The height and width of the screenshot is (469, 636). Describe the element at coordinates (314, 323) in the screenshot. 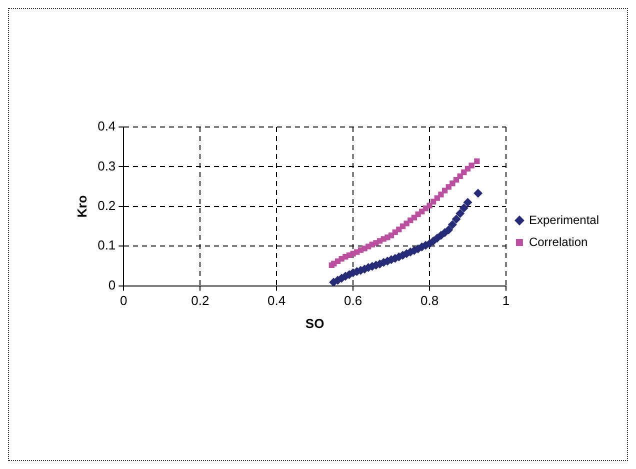

I see `x-axis-title: SO` at that location.